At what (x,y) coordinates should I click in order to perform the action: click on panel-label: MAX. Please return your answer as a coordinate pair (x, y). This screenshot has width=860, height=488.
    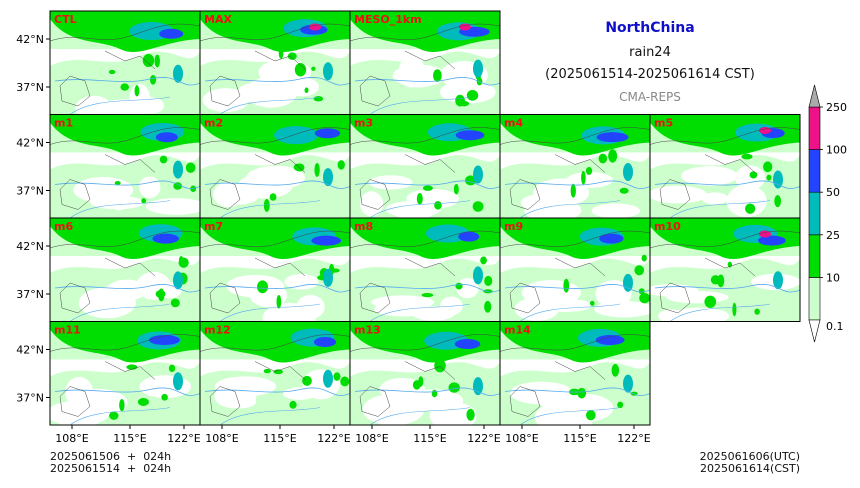
    Looking at the image, I should click on (218, 19).